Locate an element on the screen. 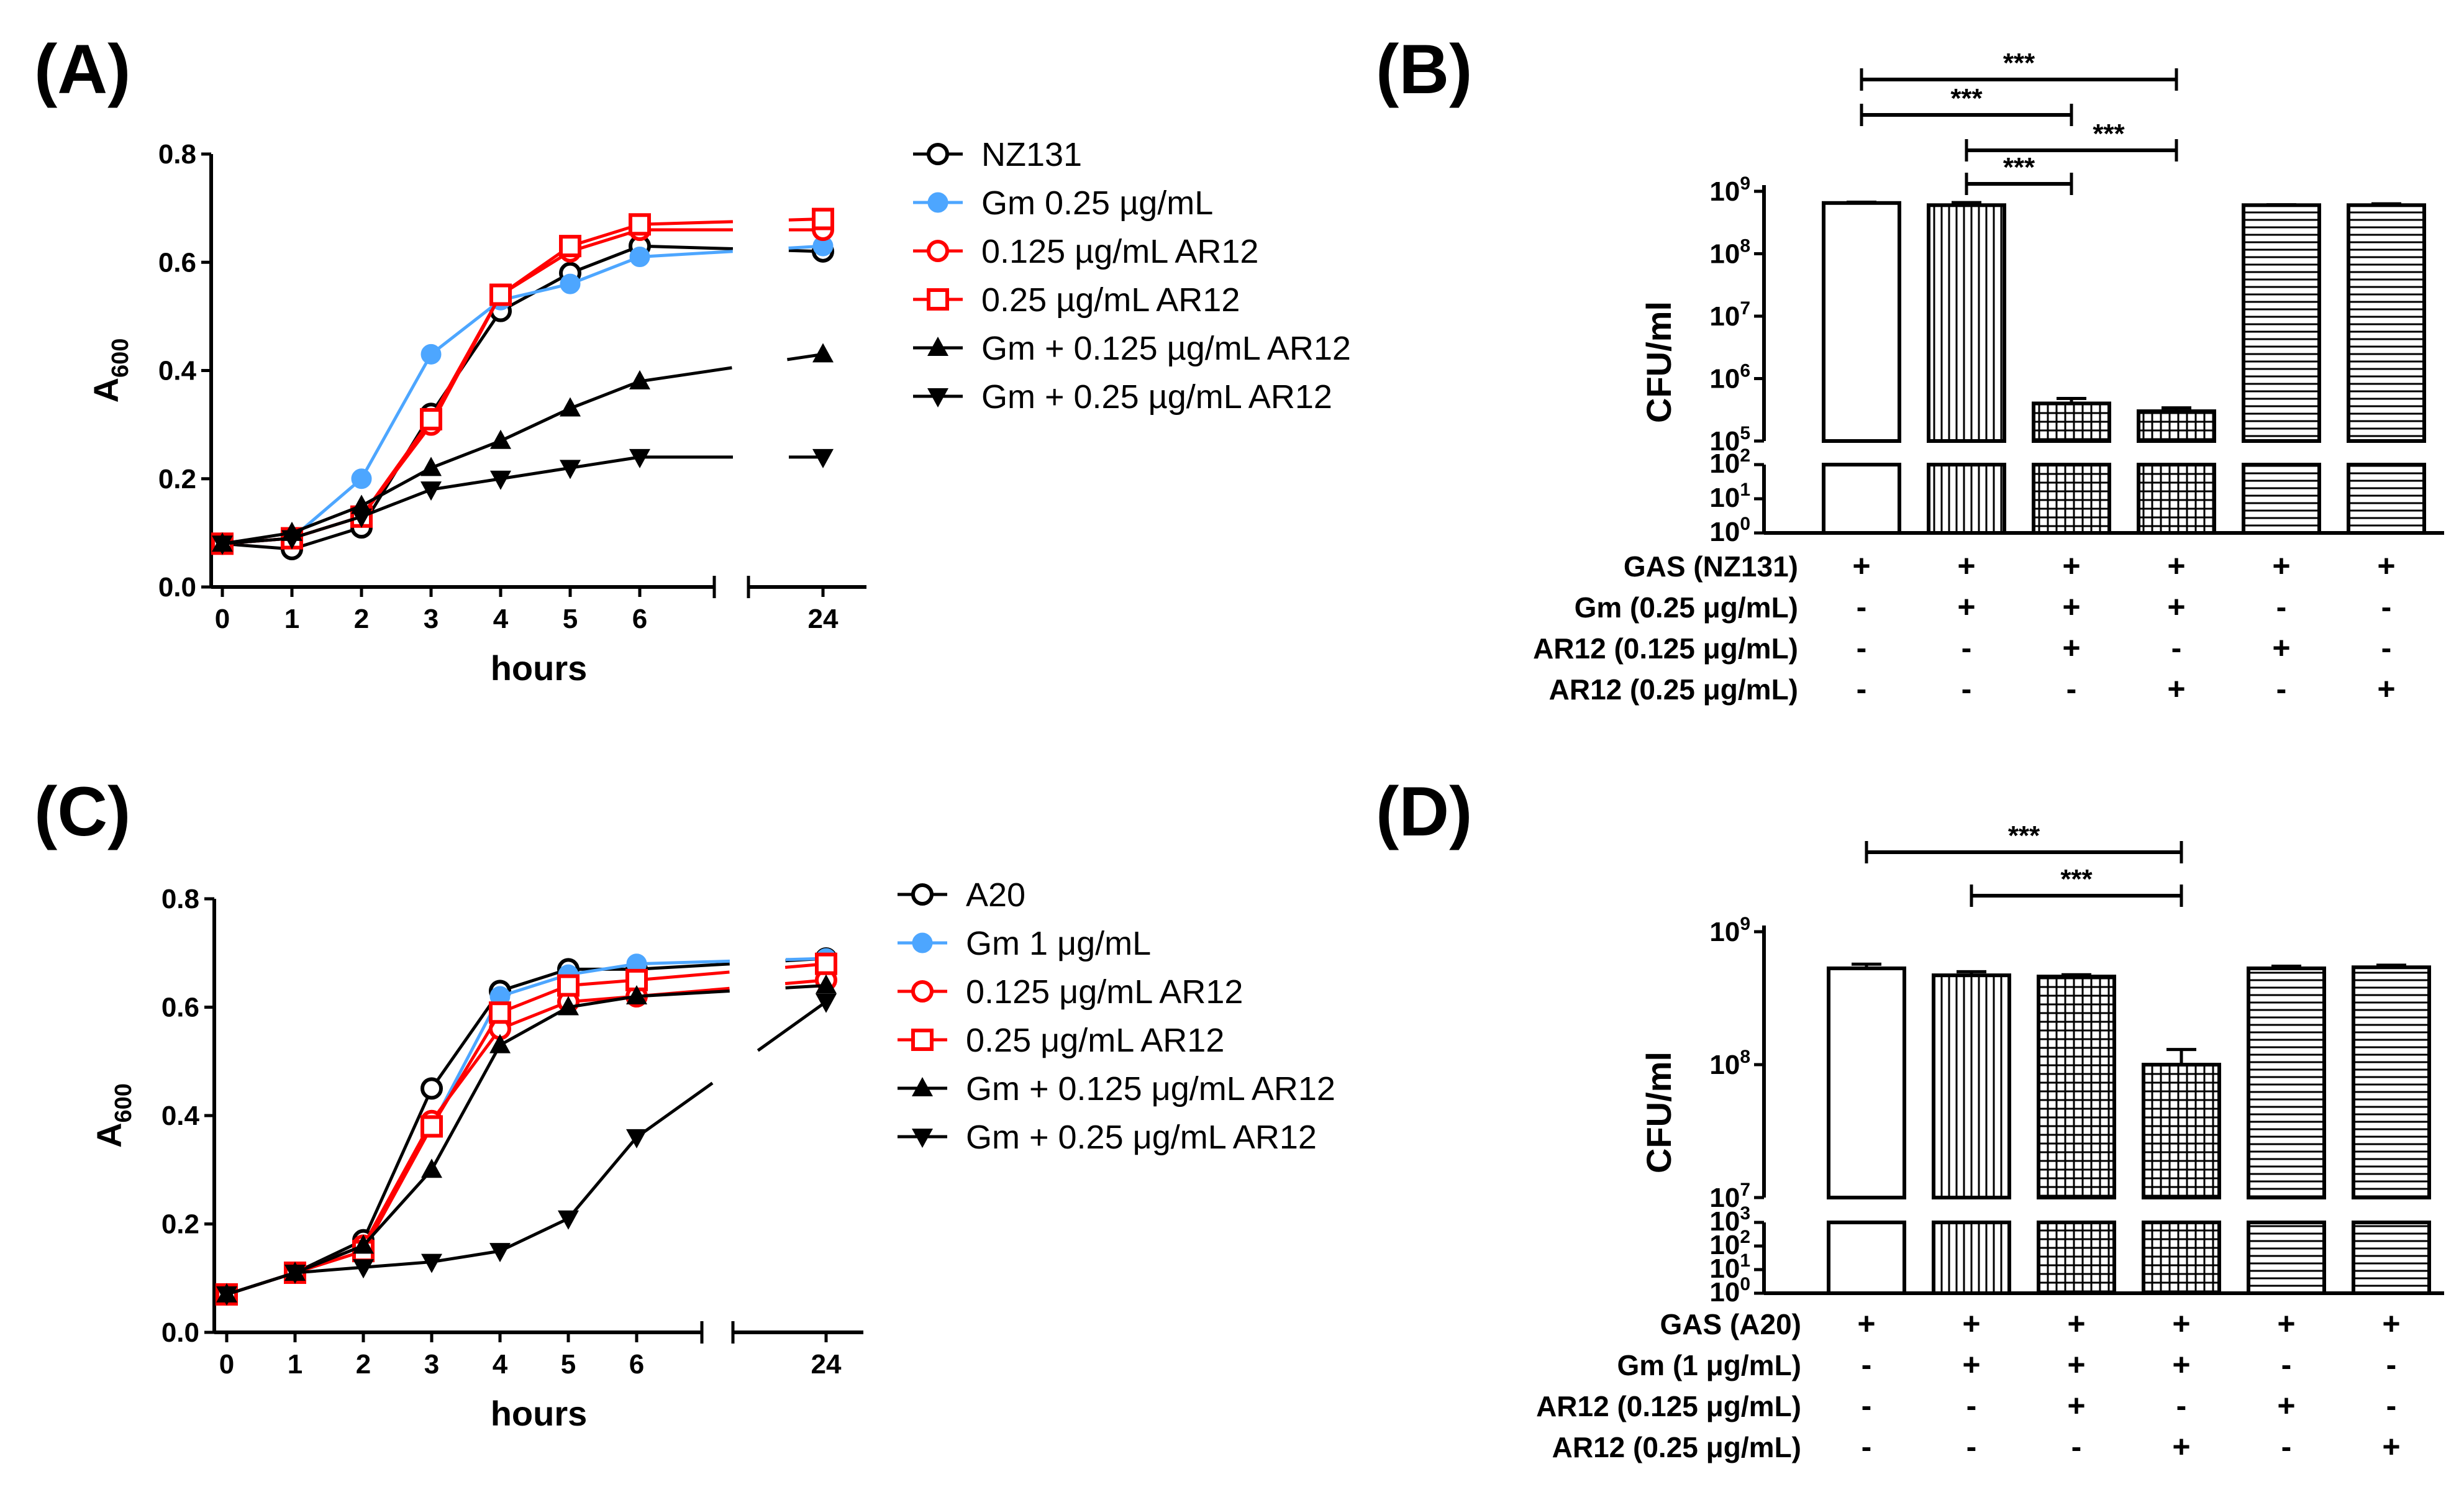  tick-exp: 8 is located at coordinates (1745, 1057).